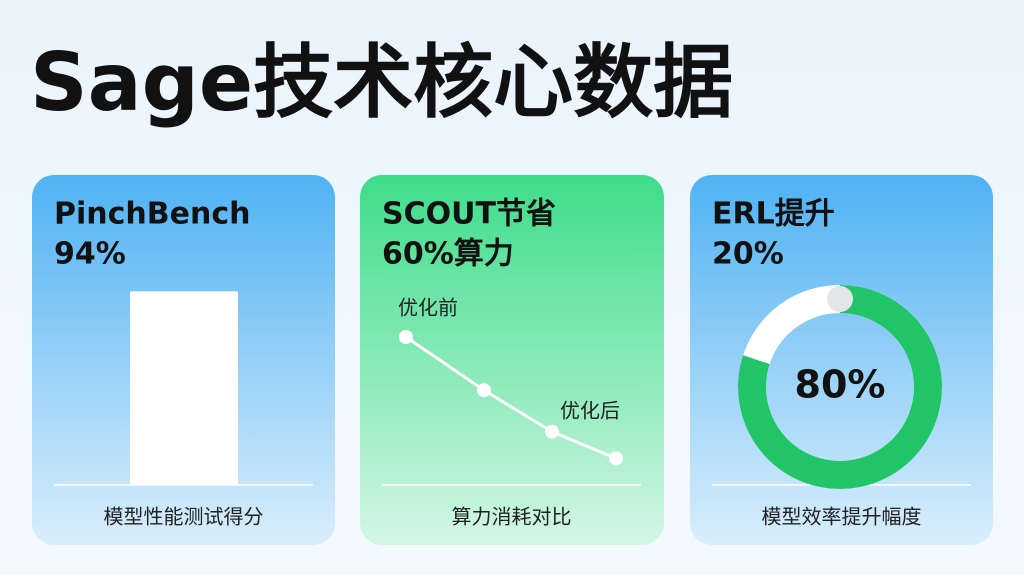  What do you see at coordinates (590, 411) in the screenshot?
I see `point-label: 优化后` at bounding box center [590, 411].